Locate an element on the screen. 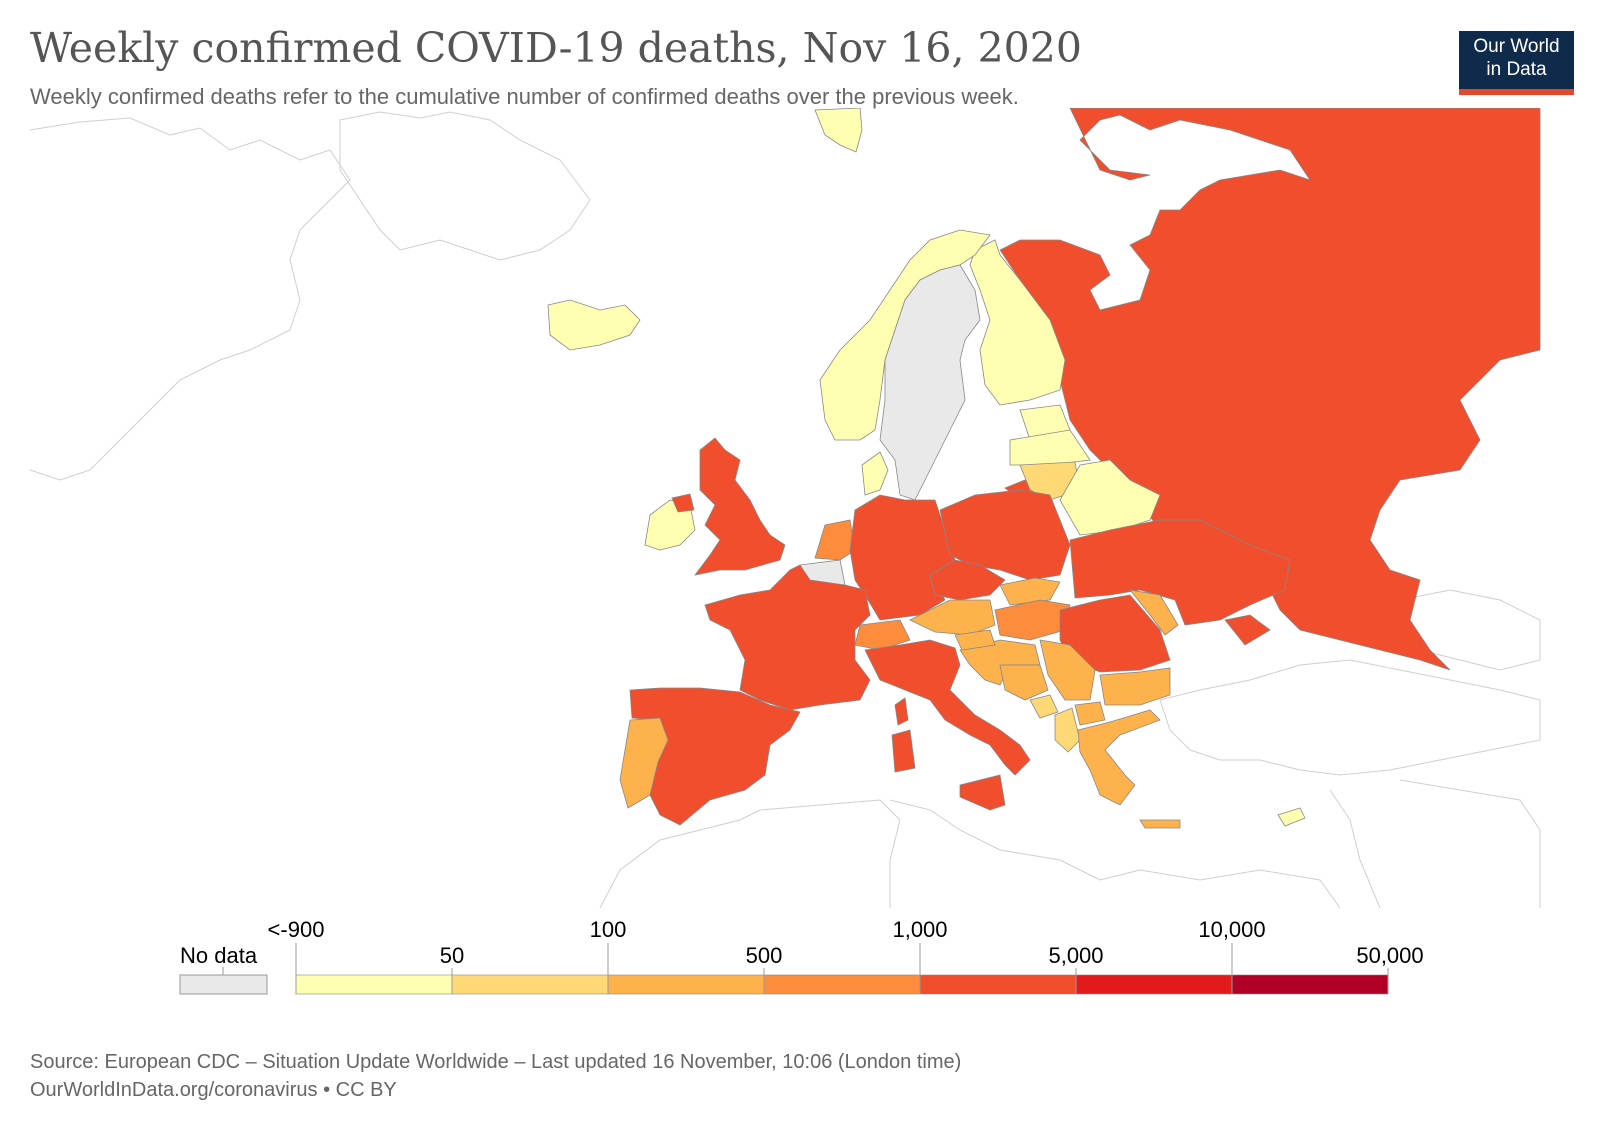  france is located at coordinates (787, 637).